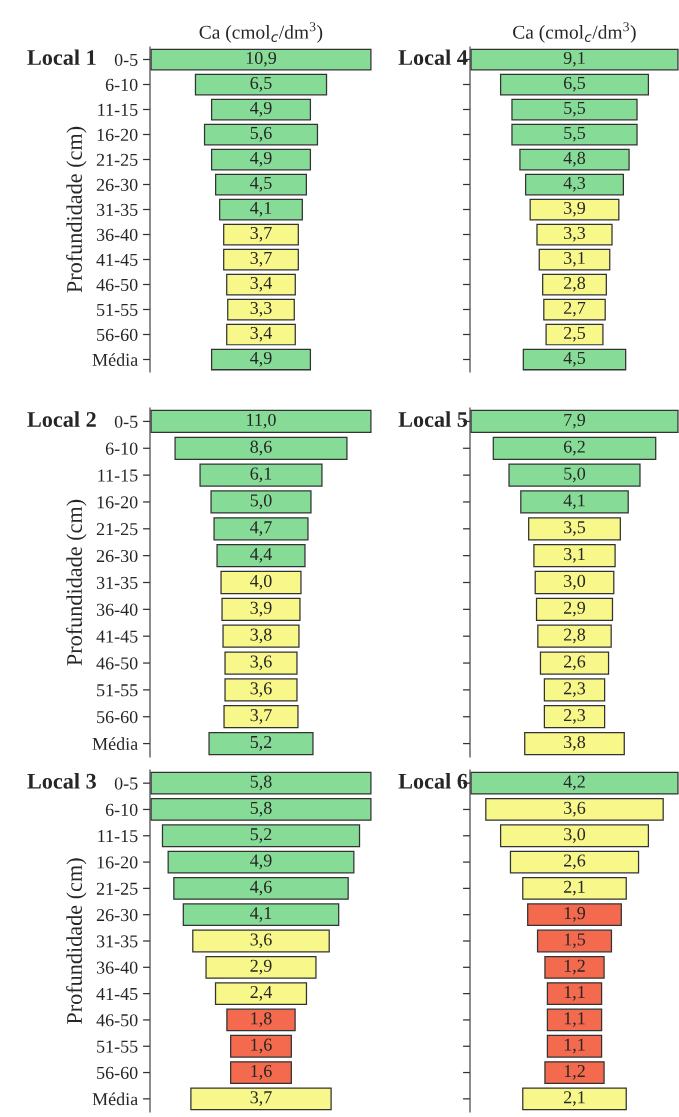  What do you see at coordinates (261, 475) in the screenshot?
I see `data-label: 6,1` at bounding box center [261, 475].